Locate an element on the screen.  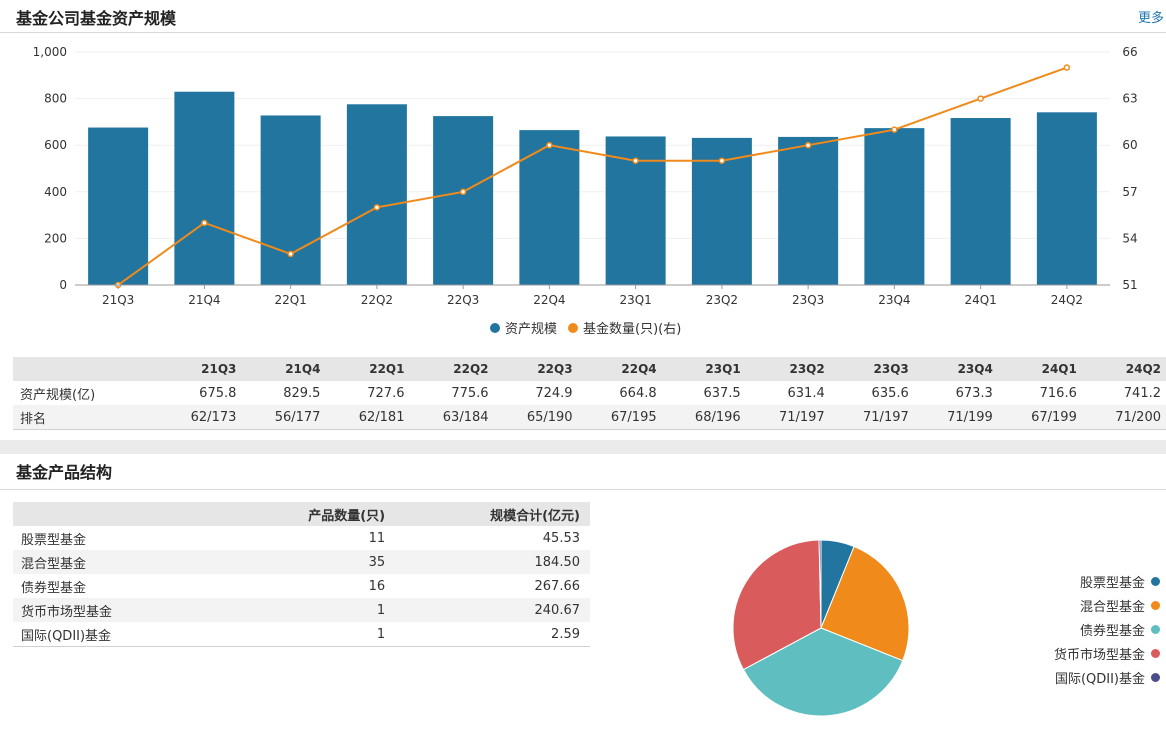
table-cell: 637.5 is located at coordinates (722, 393).